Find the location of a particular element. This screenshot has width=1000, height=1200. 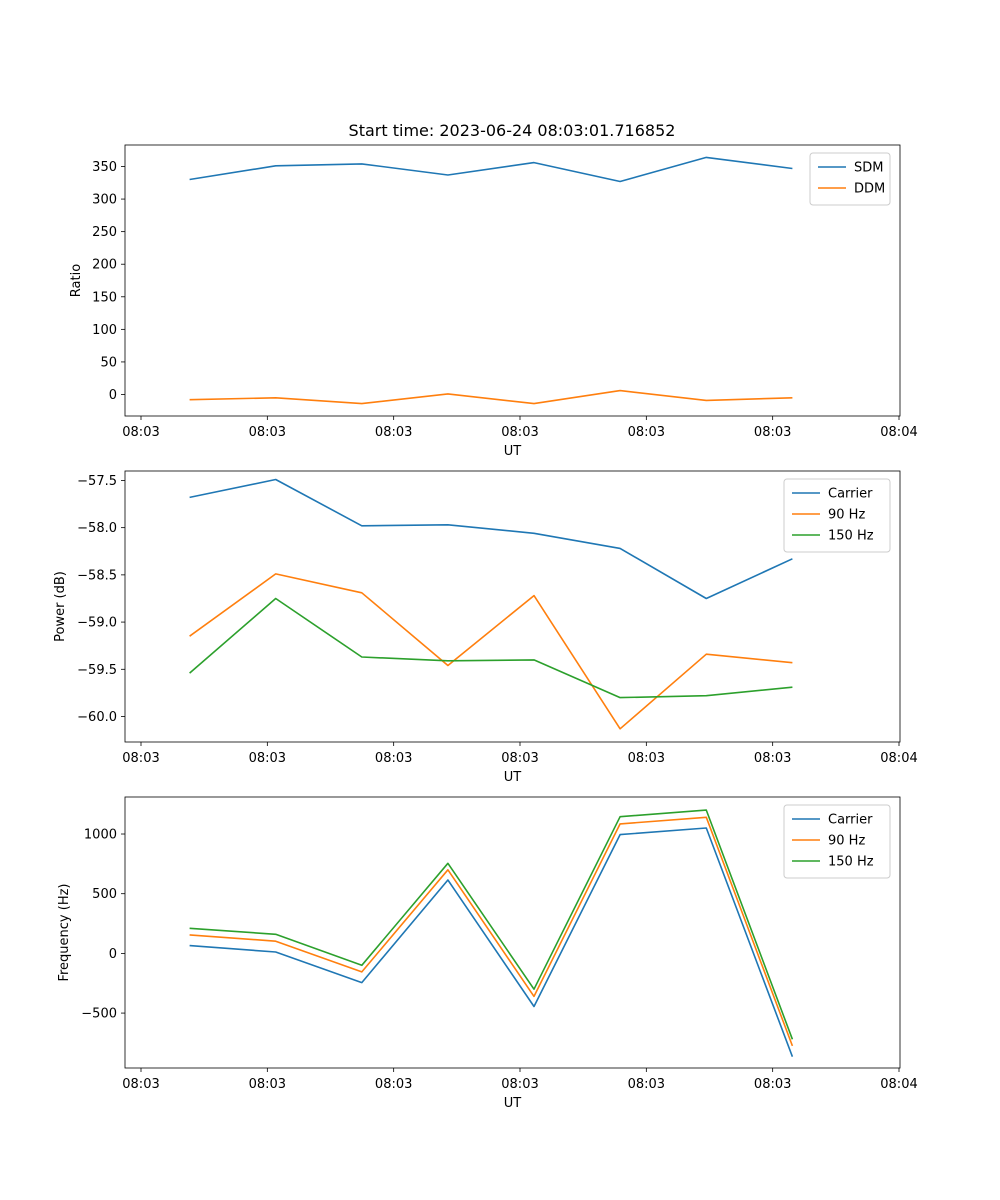

y-tick-label: 250 is located at coordinates (104, 232).